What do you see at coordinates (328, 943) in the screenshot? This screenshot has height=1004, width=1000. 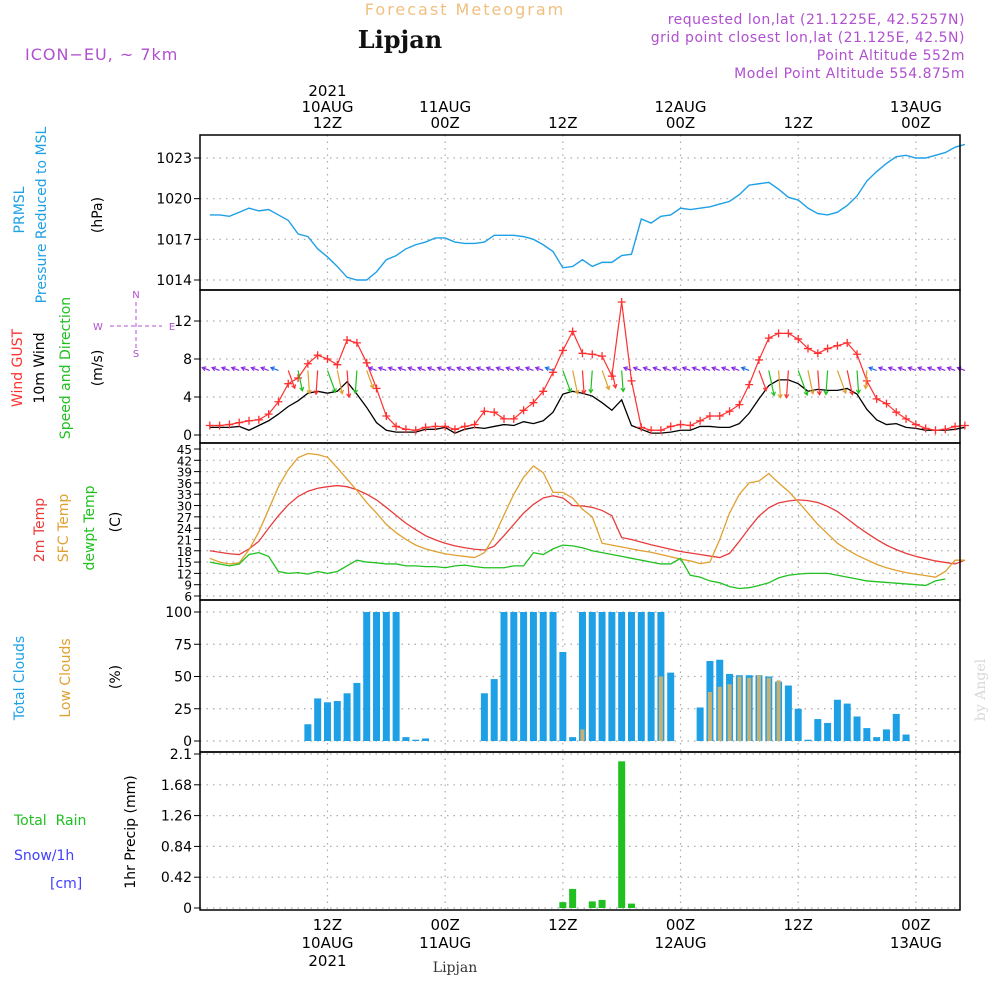 I see `bottom-time-label: 10AUG` at bounding box center [328, 943].